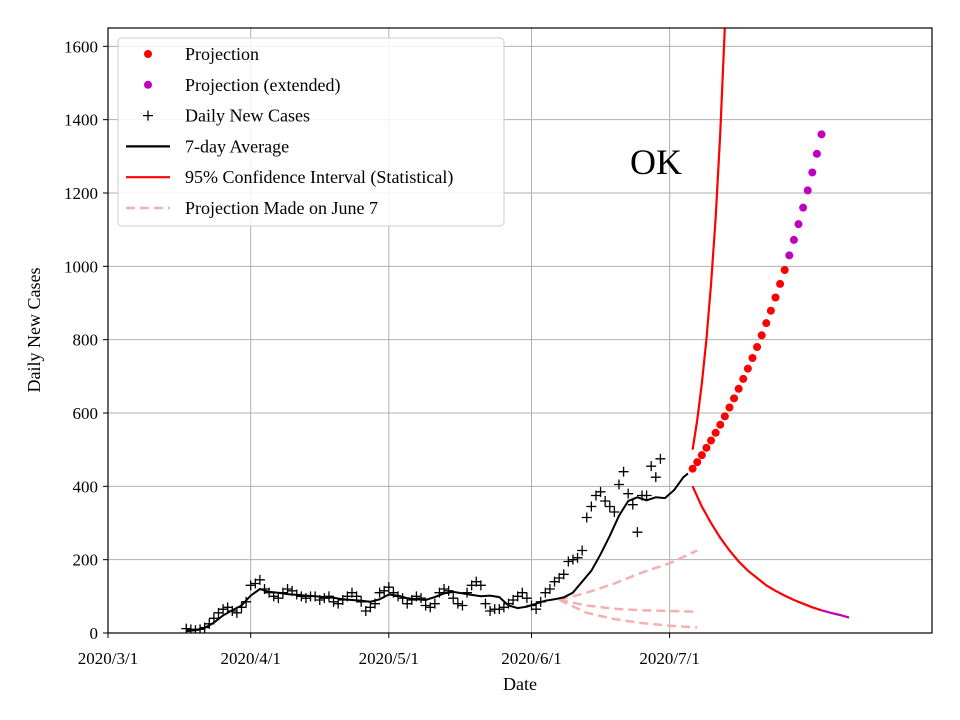 The height and width of the screenshot is (720, 960). Describe the element at coordinates (628, 613) in the screenshot. I see `june7-projection-lower-line` at that location.